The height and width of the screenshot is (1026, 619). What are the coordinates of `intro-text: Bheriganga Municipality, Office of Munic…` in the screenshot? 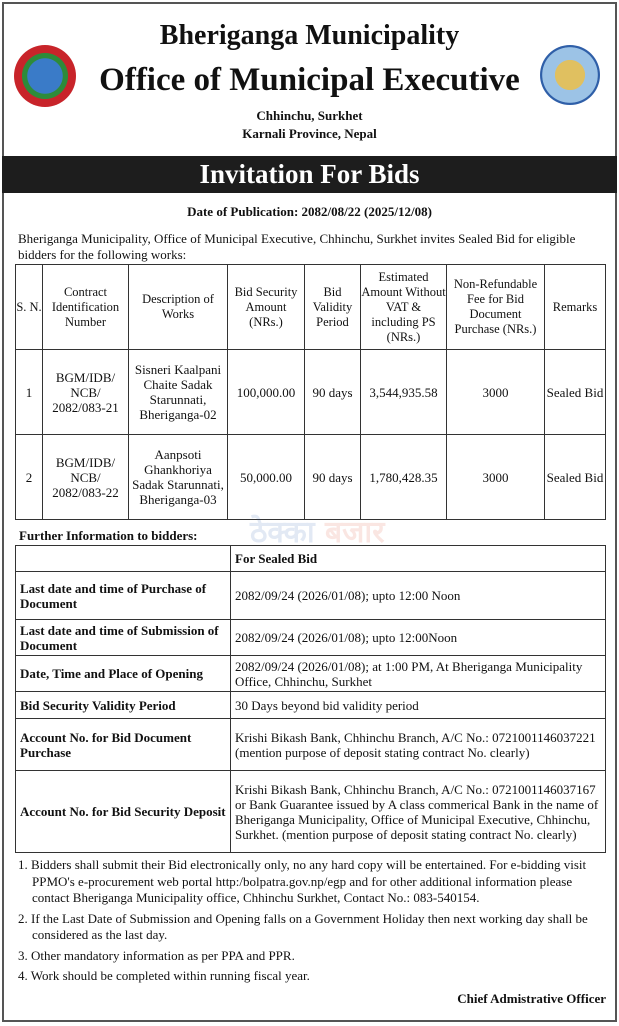 It's located at (297, 246).